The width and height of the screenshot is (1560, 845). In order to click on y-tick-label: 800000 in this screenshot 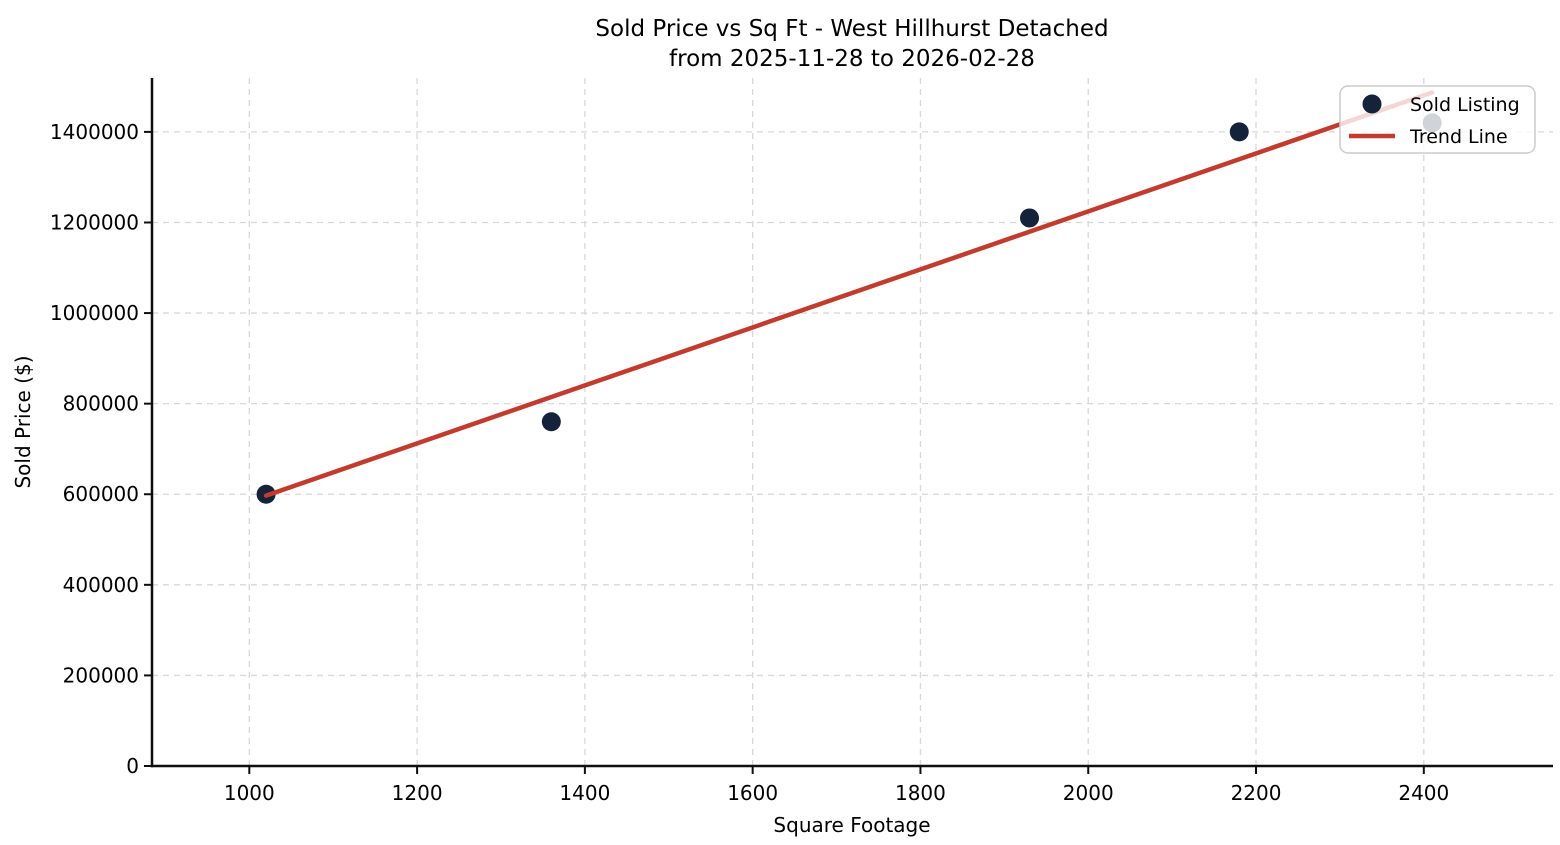, I will do `click(101, 404)`.